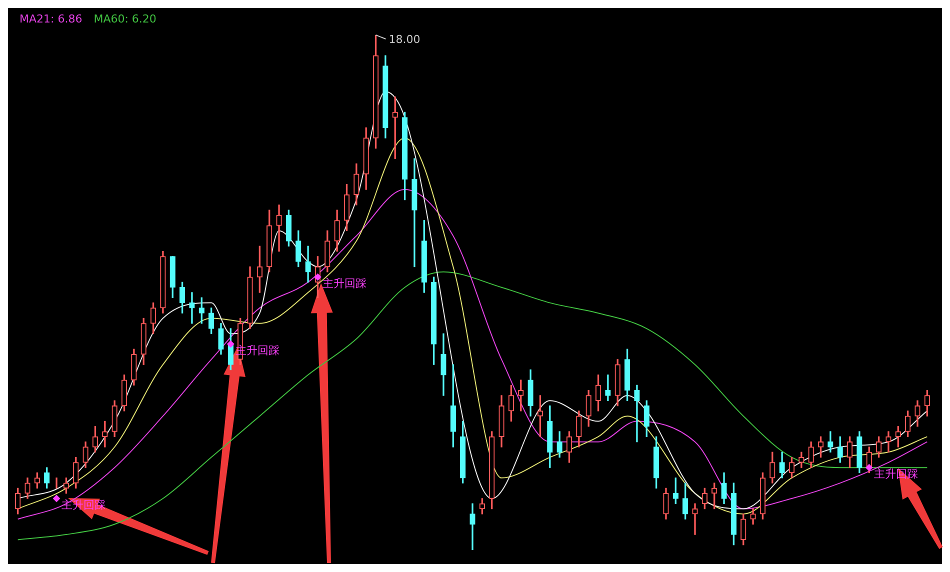 Image resolution: width=950 pixels, height=572 pixels. Describe the element at coordinates (404, 39) in the screenshot. I see `annotation: 18.00` at that location.